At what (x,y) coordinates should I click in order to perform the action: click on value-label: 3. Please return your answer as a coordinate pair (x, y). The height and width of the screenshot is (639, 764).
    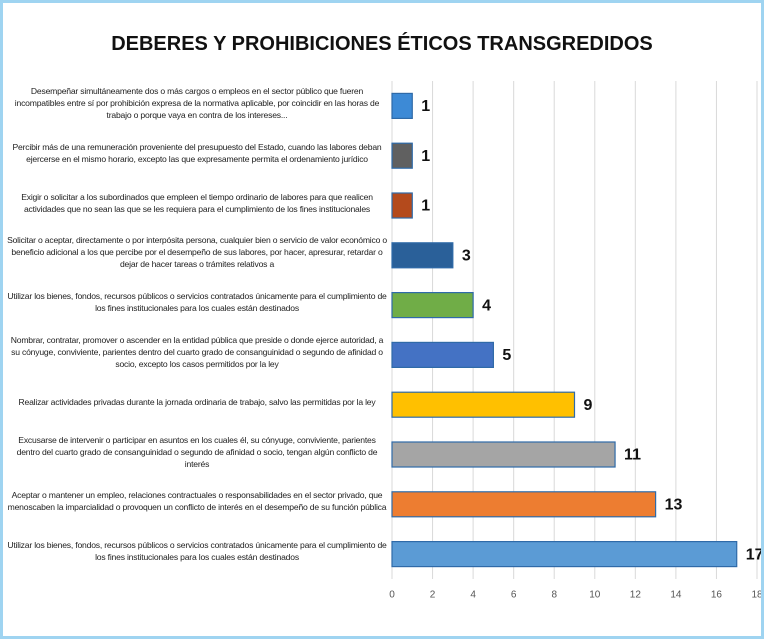
    Looking at the image, I should click on (466, 256).